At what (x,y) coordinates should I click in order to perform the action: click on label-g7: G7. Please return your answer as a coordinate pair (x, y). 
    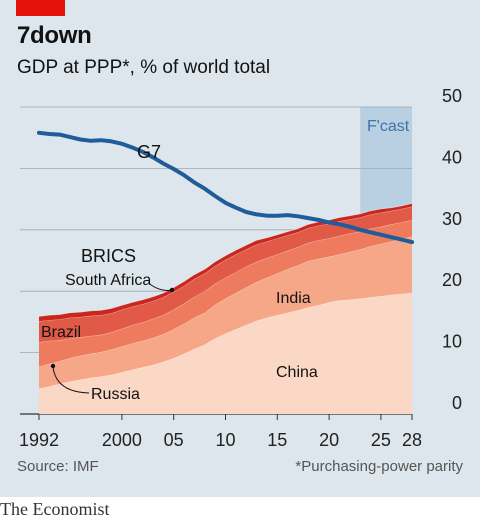
    Looking at the image, I should click on (149, 152).